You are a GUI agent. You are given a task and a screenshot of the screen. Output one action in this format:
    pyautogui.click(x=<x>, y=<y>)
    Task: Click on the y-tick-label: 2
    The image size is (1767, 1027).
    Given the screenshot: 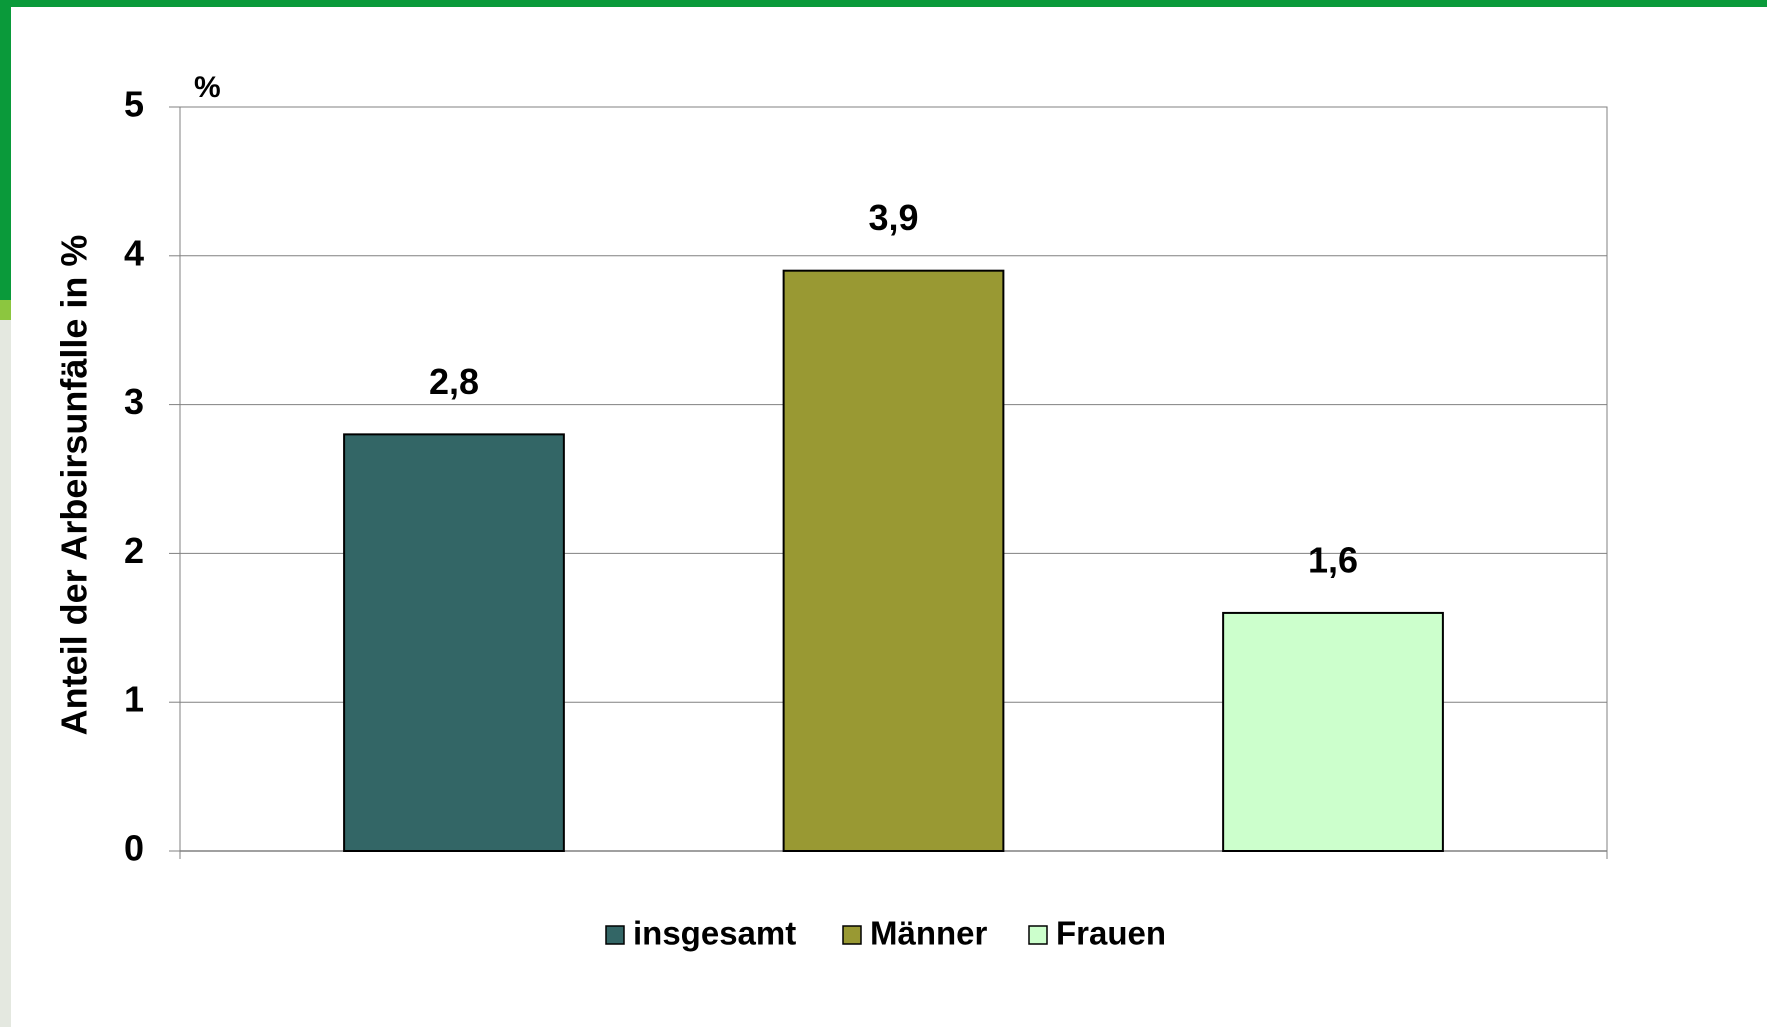 What is the action you would take?
    pyautogui.click(x=134, y=550)
    